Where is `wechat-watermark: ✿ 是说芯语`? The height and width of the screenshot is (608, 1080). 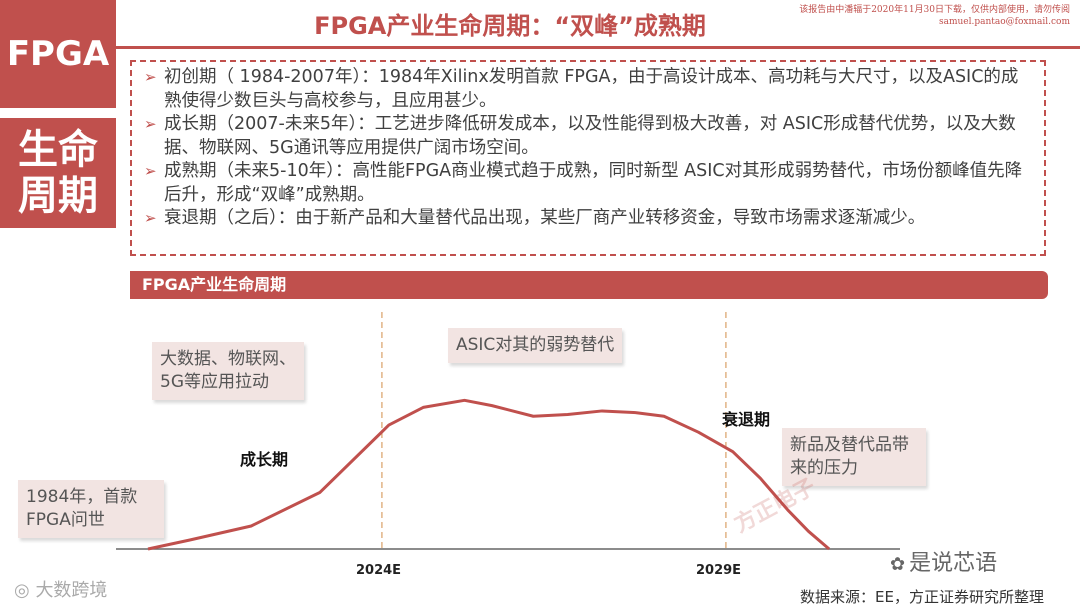
wechat-watermark: ✿ 是说芯语 is located at coordinates (943, 561).